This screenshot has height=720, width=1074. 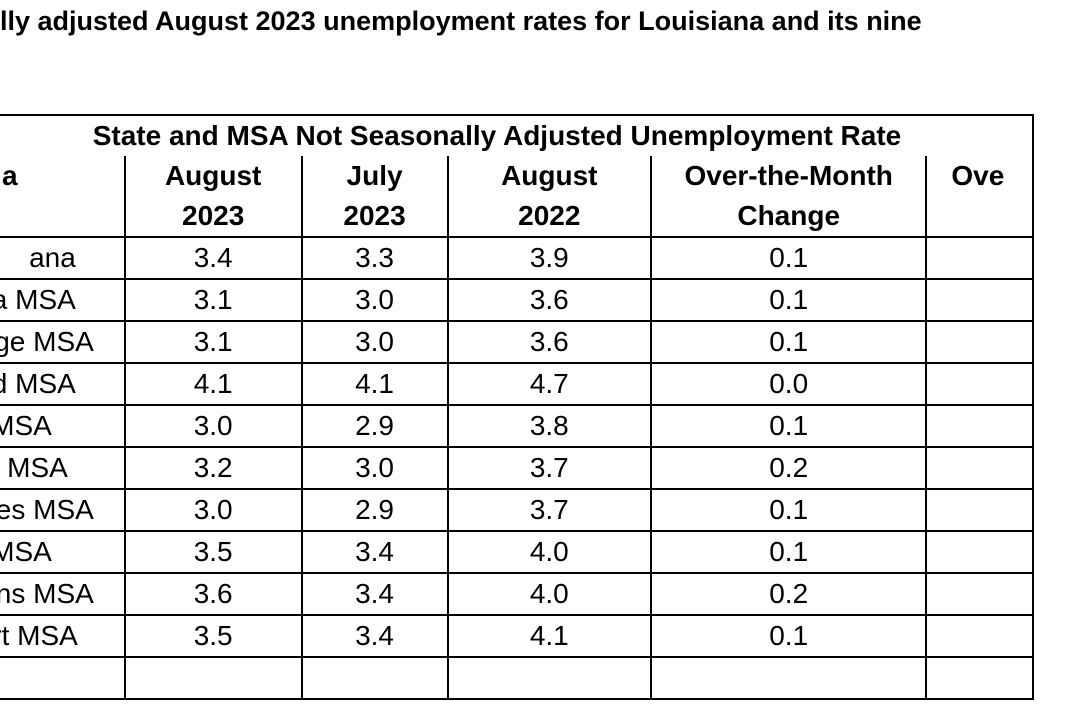 I want to click on table-row-empty, so click(x=517, y=678).